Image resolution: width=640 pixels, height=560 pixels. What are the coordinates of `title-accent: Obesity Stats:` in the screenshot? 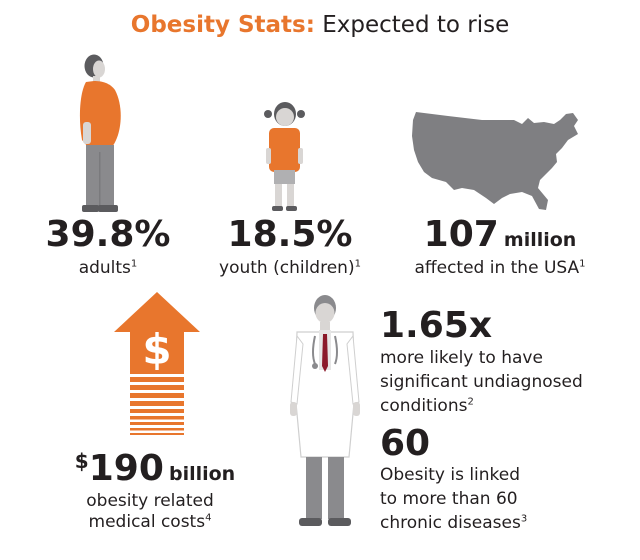 It's located at (222, 25).